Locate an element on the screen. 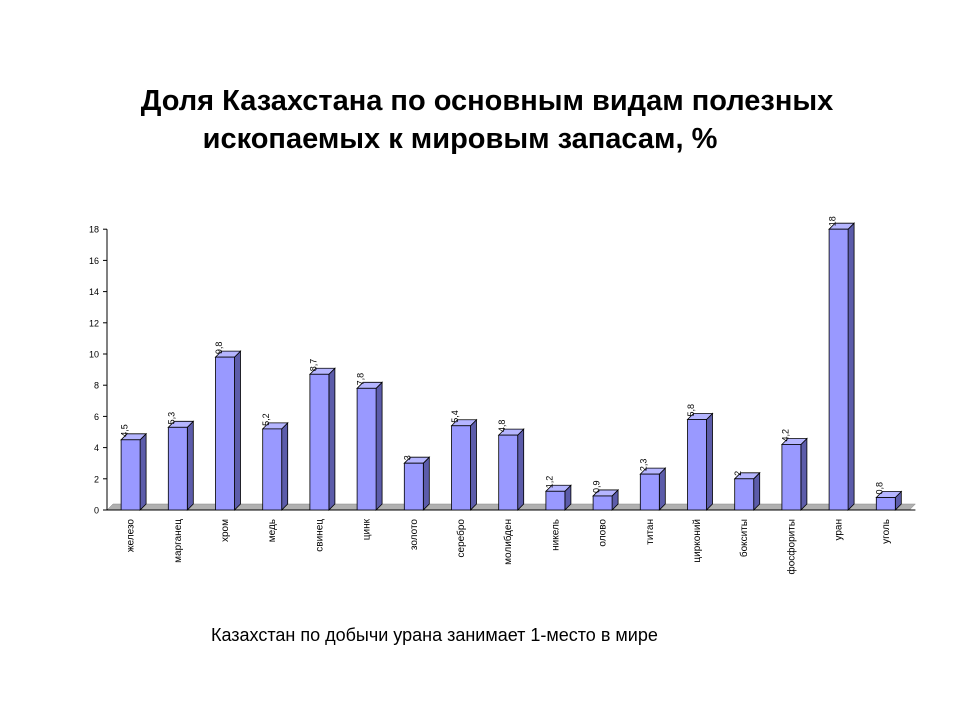 This screenshot has height=720, width=960. category-label: фосфориты is located at coordinates (791, 547).